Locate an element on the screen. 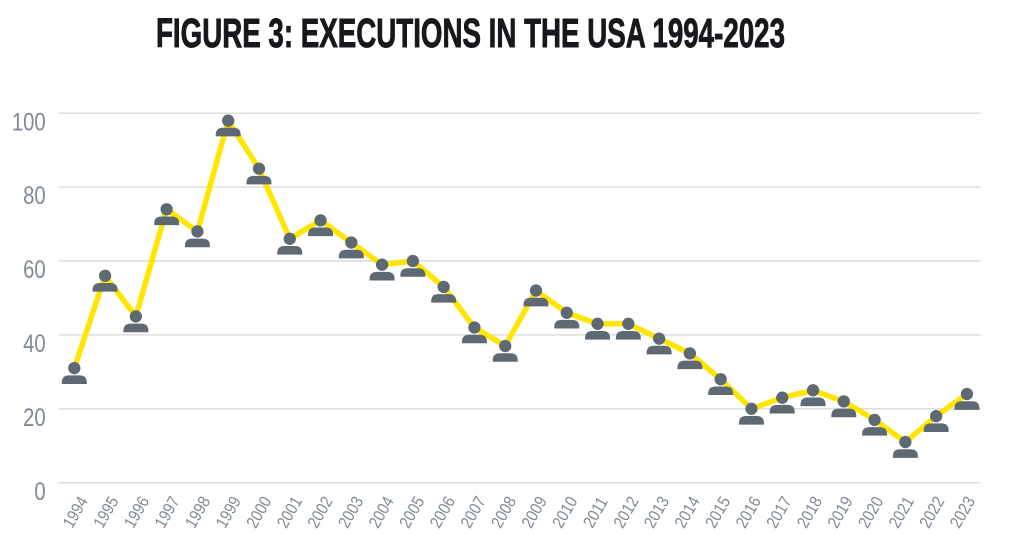 The image size is (1024, 559). svg-text: 40 is located at coordinates (34, 343).